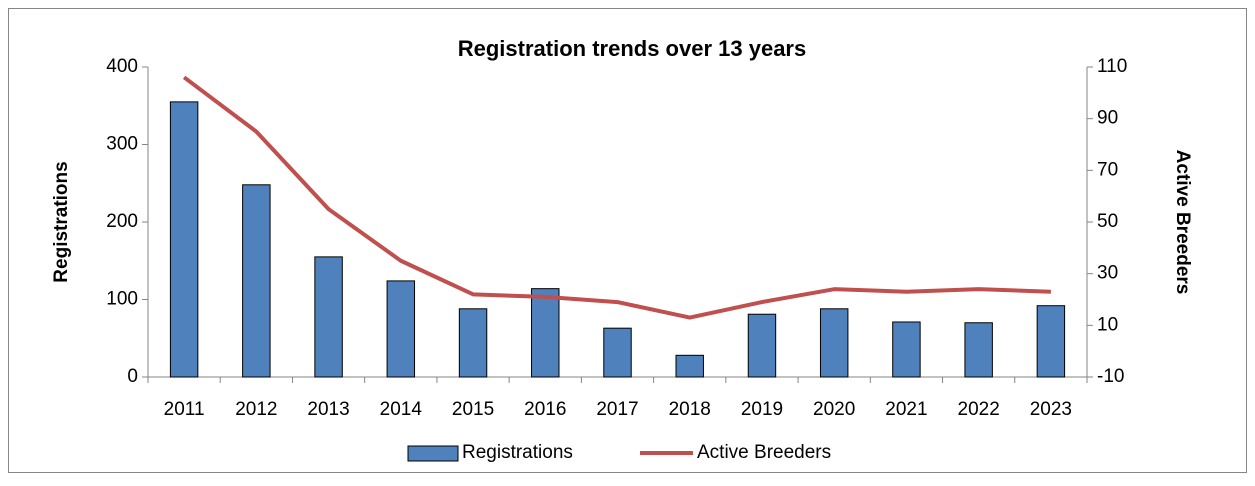 The image size is (1255, 486). Describe the element at coordinates (122, 299) in the screenshot. I see `y-tick-label: 100` at that location.